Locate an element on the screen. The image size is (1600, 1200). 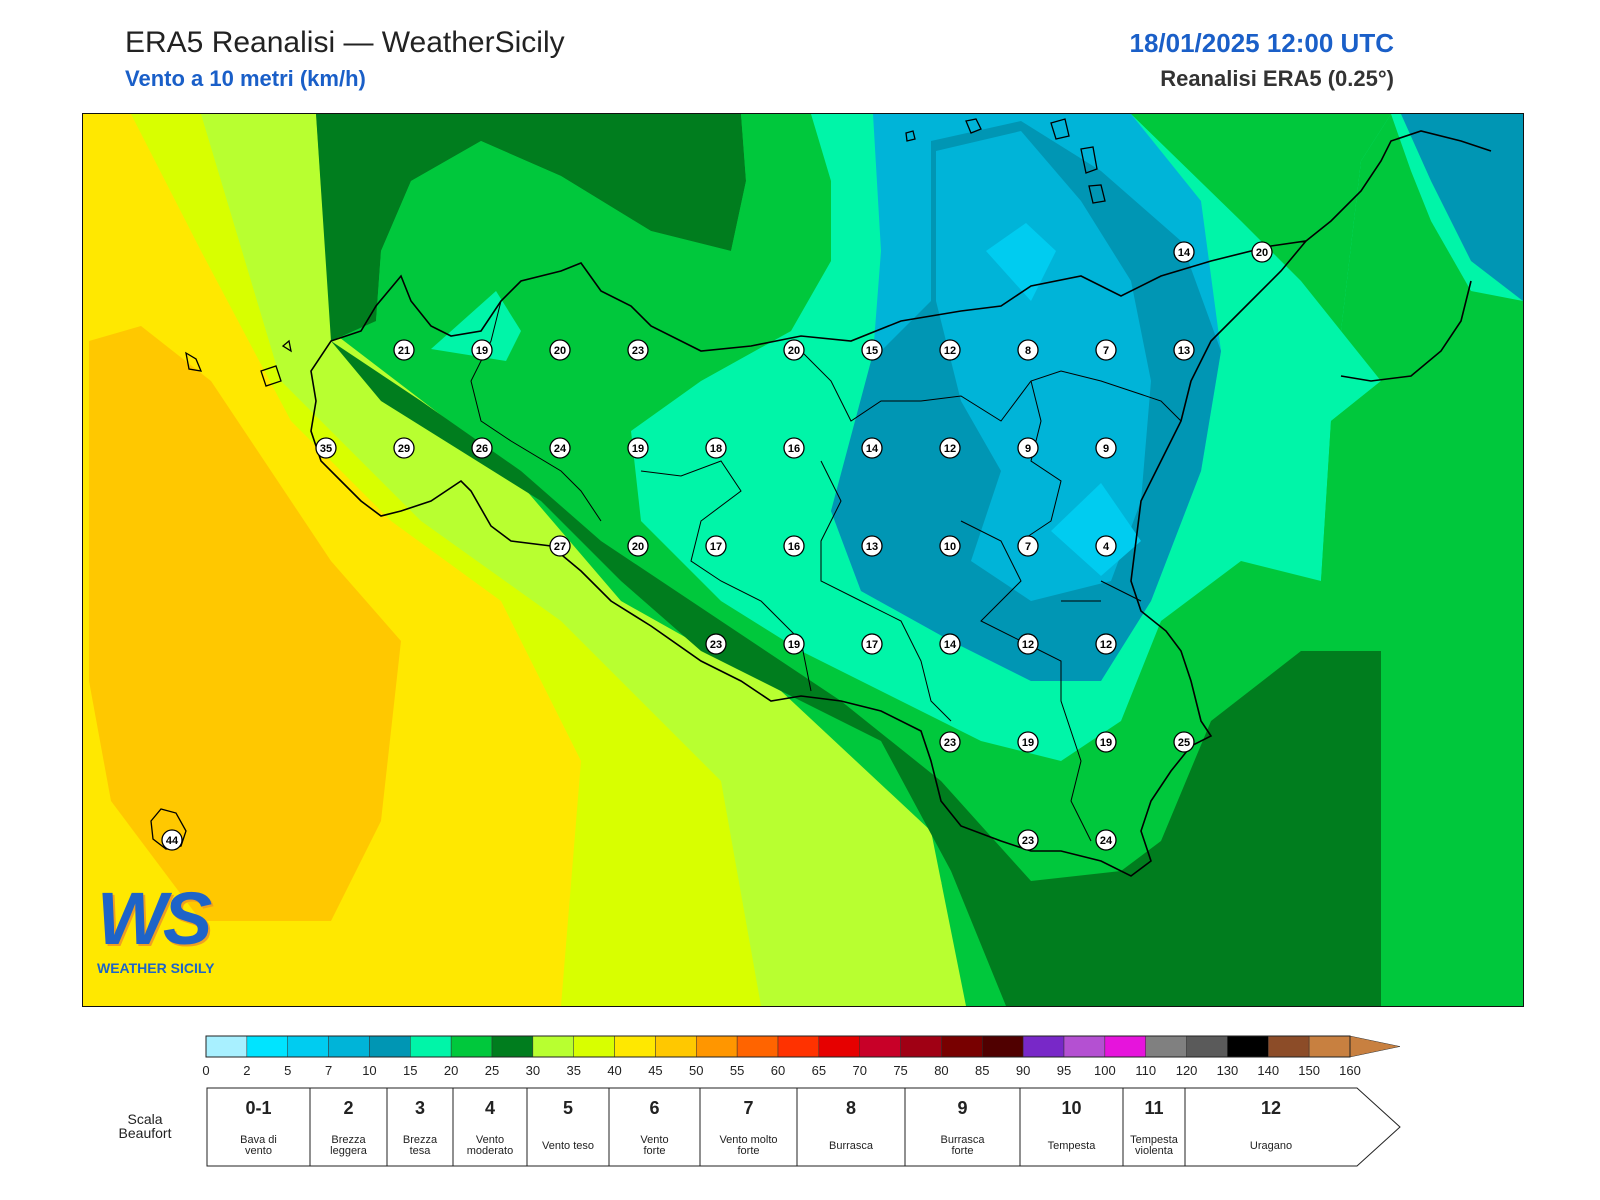
station-marker: 4 is located at coordinates (1106, 546).